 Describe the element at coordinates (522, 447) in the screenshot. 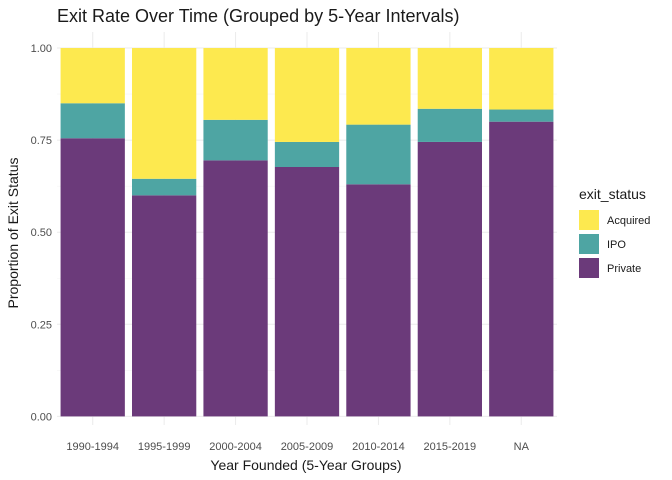

I see `x-tick-label: NA` at that location.